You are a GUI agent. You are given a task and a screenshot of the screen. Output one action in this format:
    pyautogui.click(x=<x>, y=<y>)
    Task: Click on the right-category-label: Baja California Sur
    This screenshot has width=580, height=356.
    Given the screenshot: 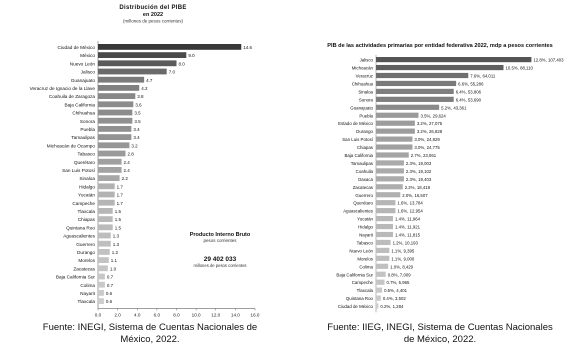 What is the action you would take?
    pyautogui.click(x=354, y=274)
    